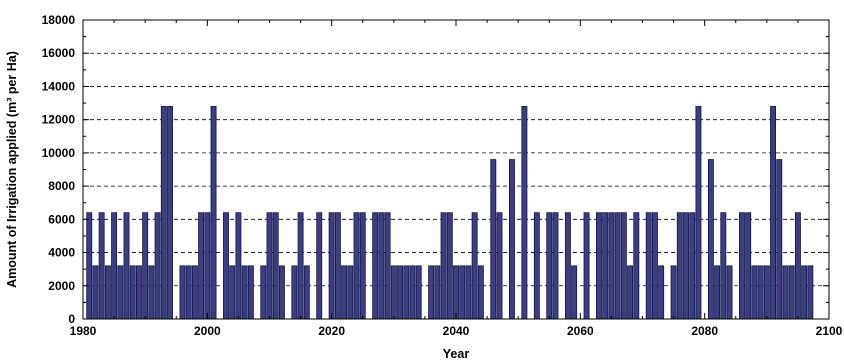 The height and width of the screenshot is (360, 844). What do you see at coordinates (83, 331) in the screenshot?
I see `x-tick-label: 1980` at bounding box center [83, 331].